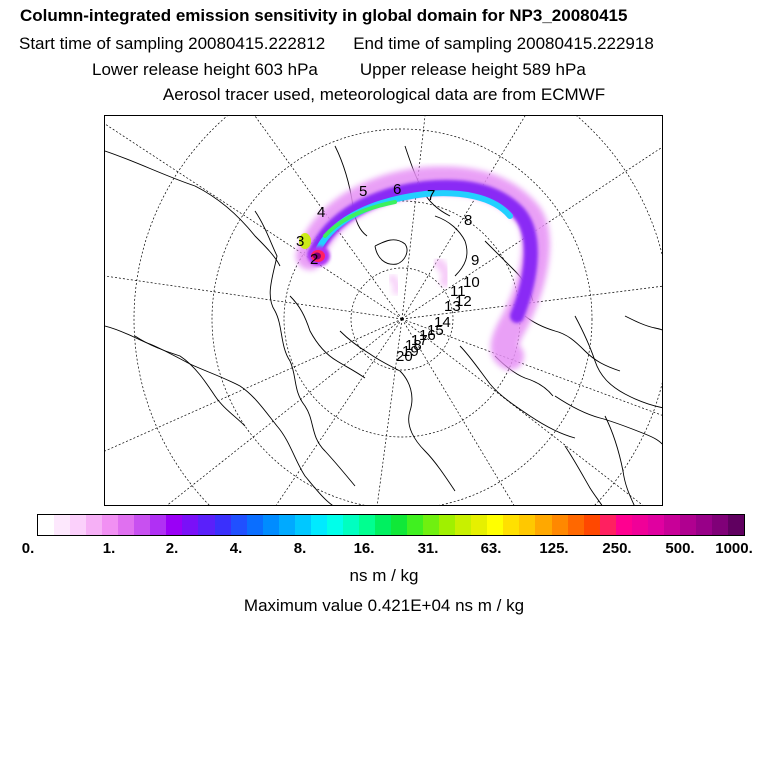  Describe the element at coordinates (236, 548) in the screenshot. I see `colorbar-tick-label: 4.` at that location.